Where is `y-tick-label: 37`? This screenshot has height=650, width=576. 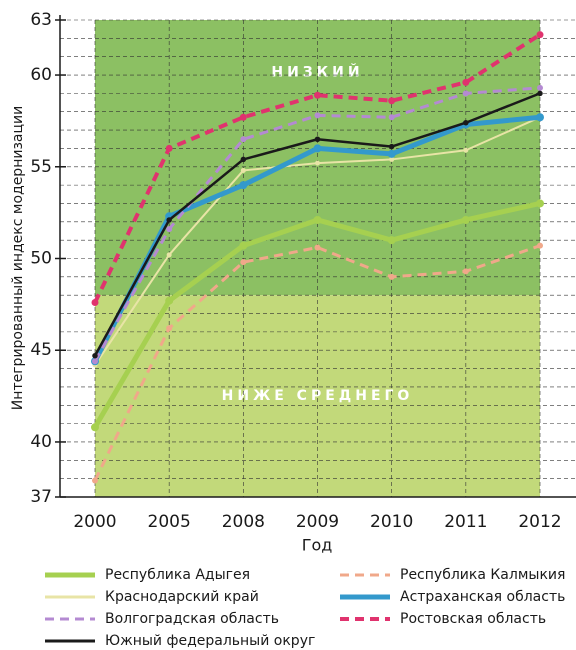
y-tick-label: 37 is located at coordinates (41, 497).